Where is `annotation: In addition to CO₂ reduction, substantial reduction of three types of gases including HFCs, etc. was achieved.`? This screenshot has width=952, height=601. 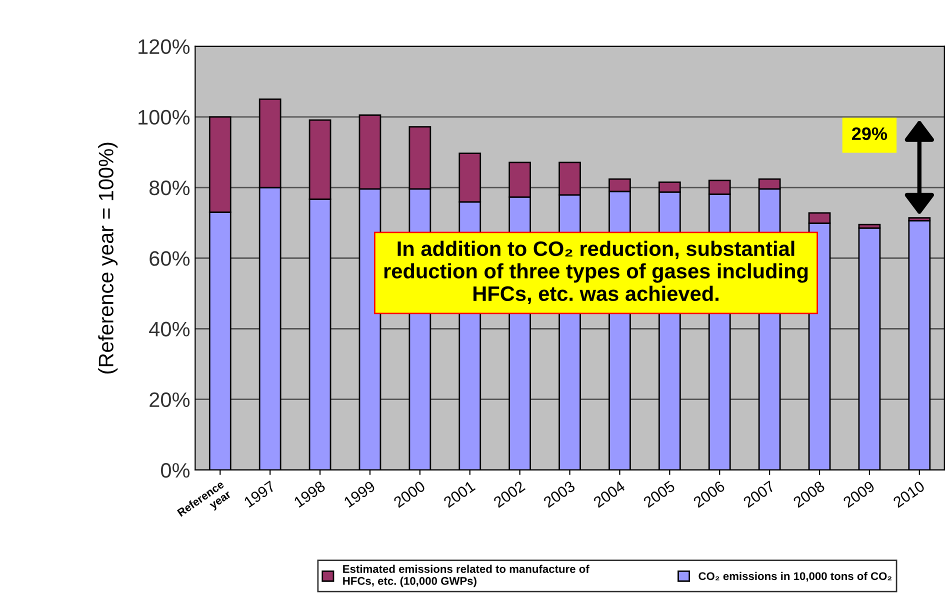 annotation: In addition to CO₂ reduction, substantial reduction of three types of gases including HFCs, etc. was achieved. is located at coordinates (596, 272).